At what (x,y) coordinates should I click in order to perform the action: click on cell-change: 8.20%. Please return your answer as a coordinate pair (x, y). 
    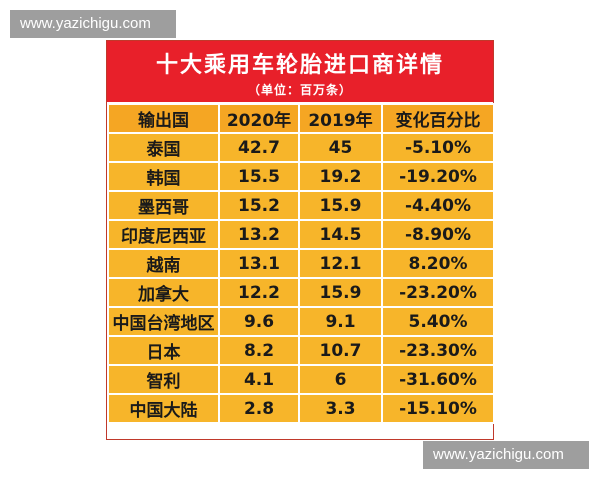
    Looking at the image, I should click on (438, 263).